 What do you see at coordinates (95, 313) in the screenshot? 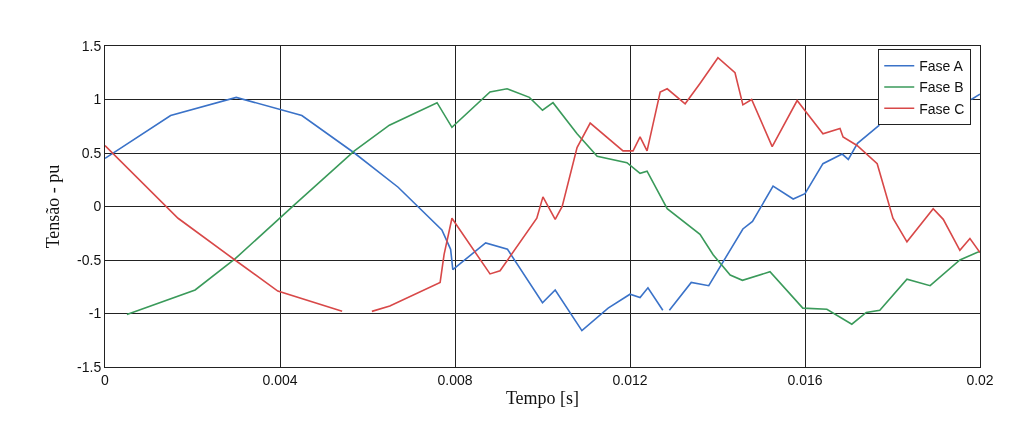
I see `y-tick-label: -1` at bounding box center [95, 313].